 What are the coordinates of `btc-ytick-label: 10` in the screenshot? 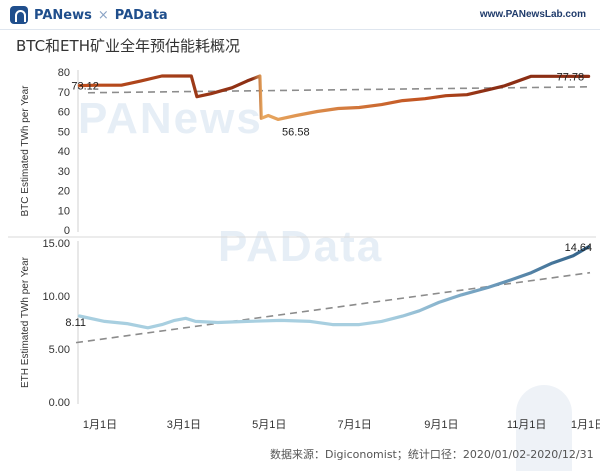 It's located at (64, 211).